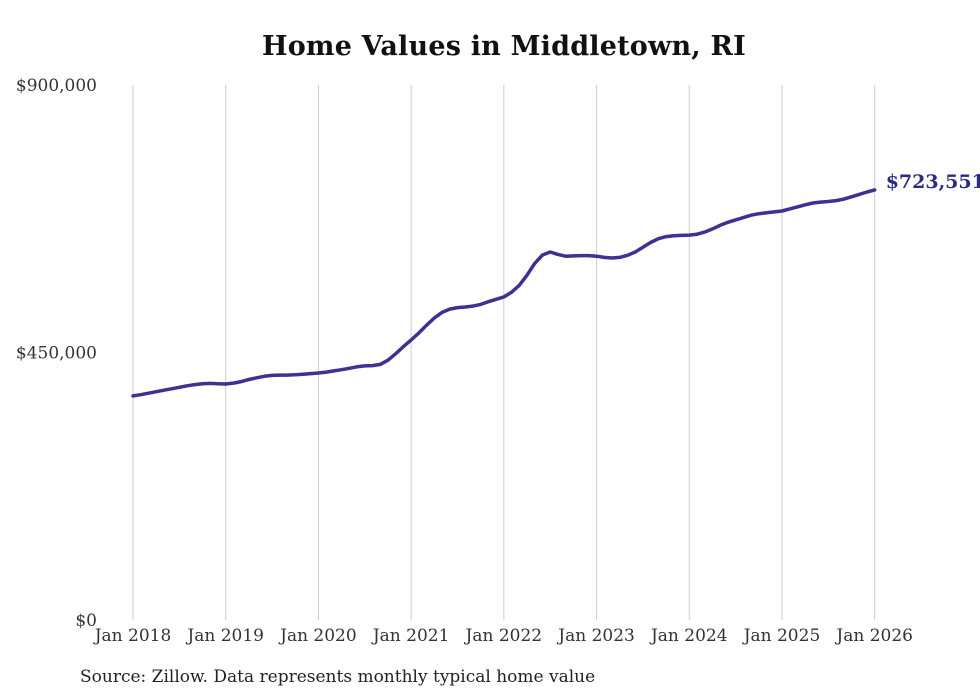 The width and height of the screenshot is (980, 699). What do you see at coordinates (595, 636) in the screenshot?
I see `x-axis-tick-label: Jan 2023` at bounding box center [595, 636].